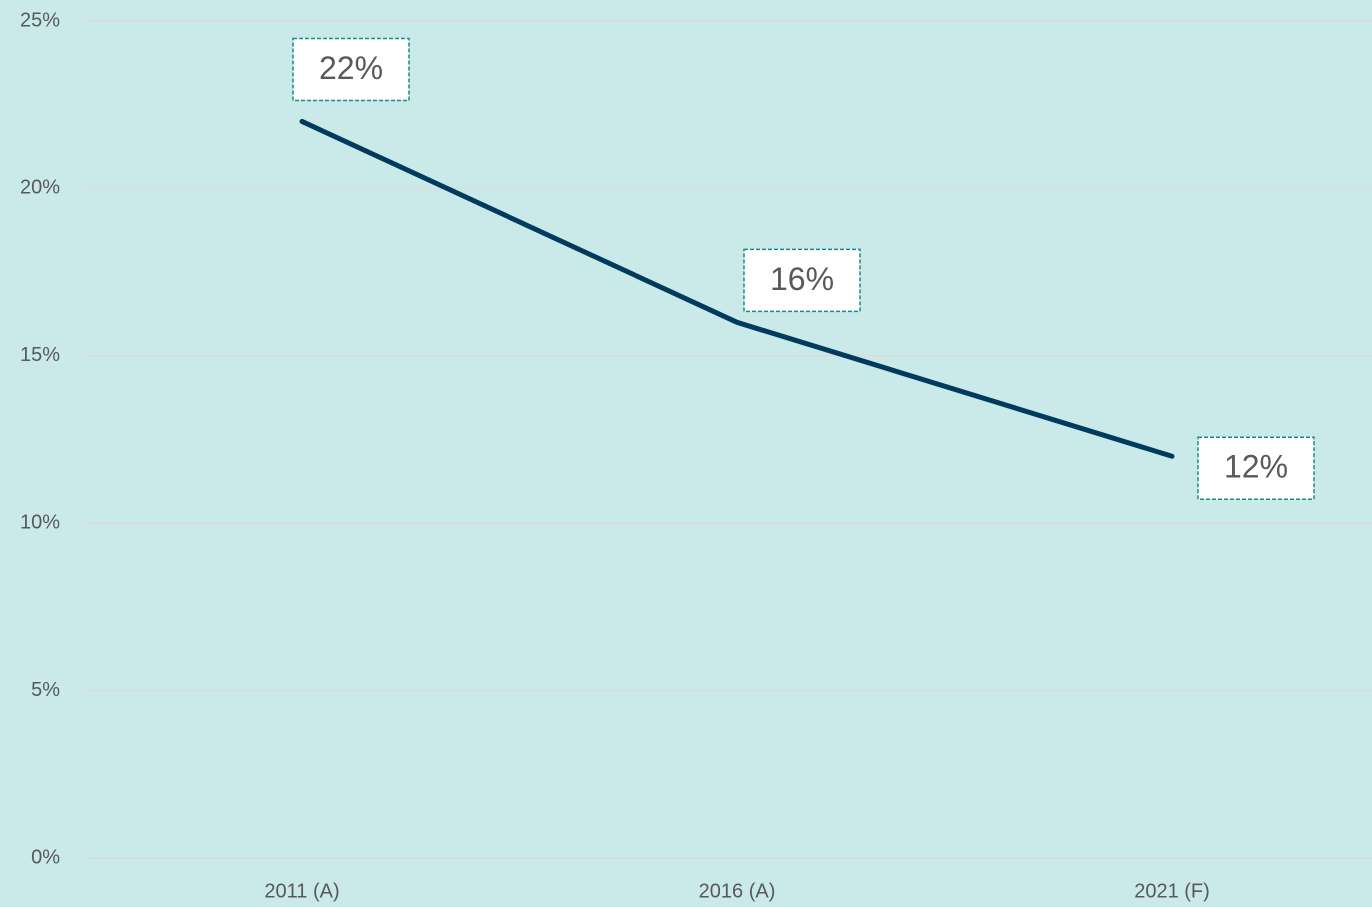 The height and width of the screenshot is (907, 1372). I want to click on y-tick-label: 10%, so click(40, 522).